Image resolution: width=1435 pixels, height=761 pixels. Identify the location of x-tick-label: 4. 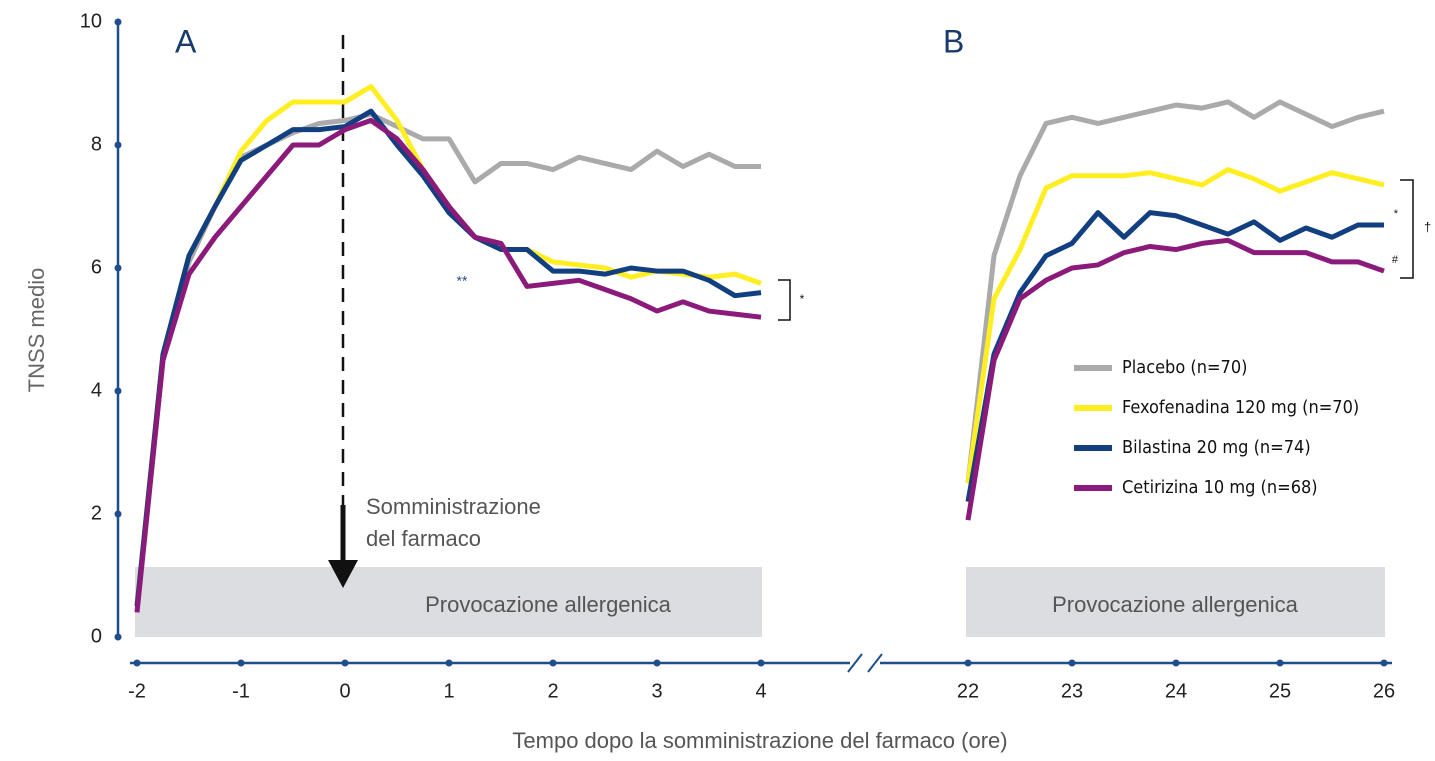
(760, 691).